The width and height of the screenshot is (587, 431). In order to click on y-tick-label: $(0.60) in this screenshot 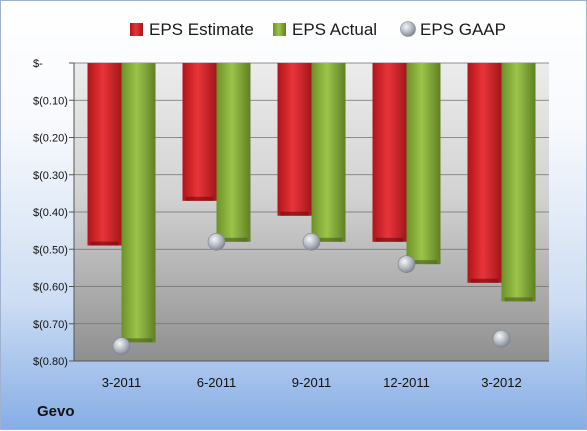, I will do `click(50, 288)`.